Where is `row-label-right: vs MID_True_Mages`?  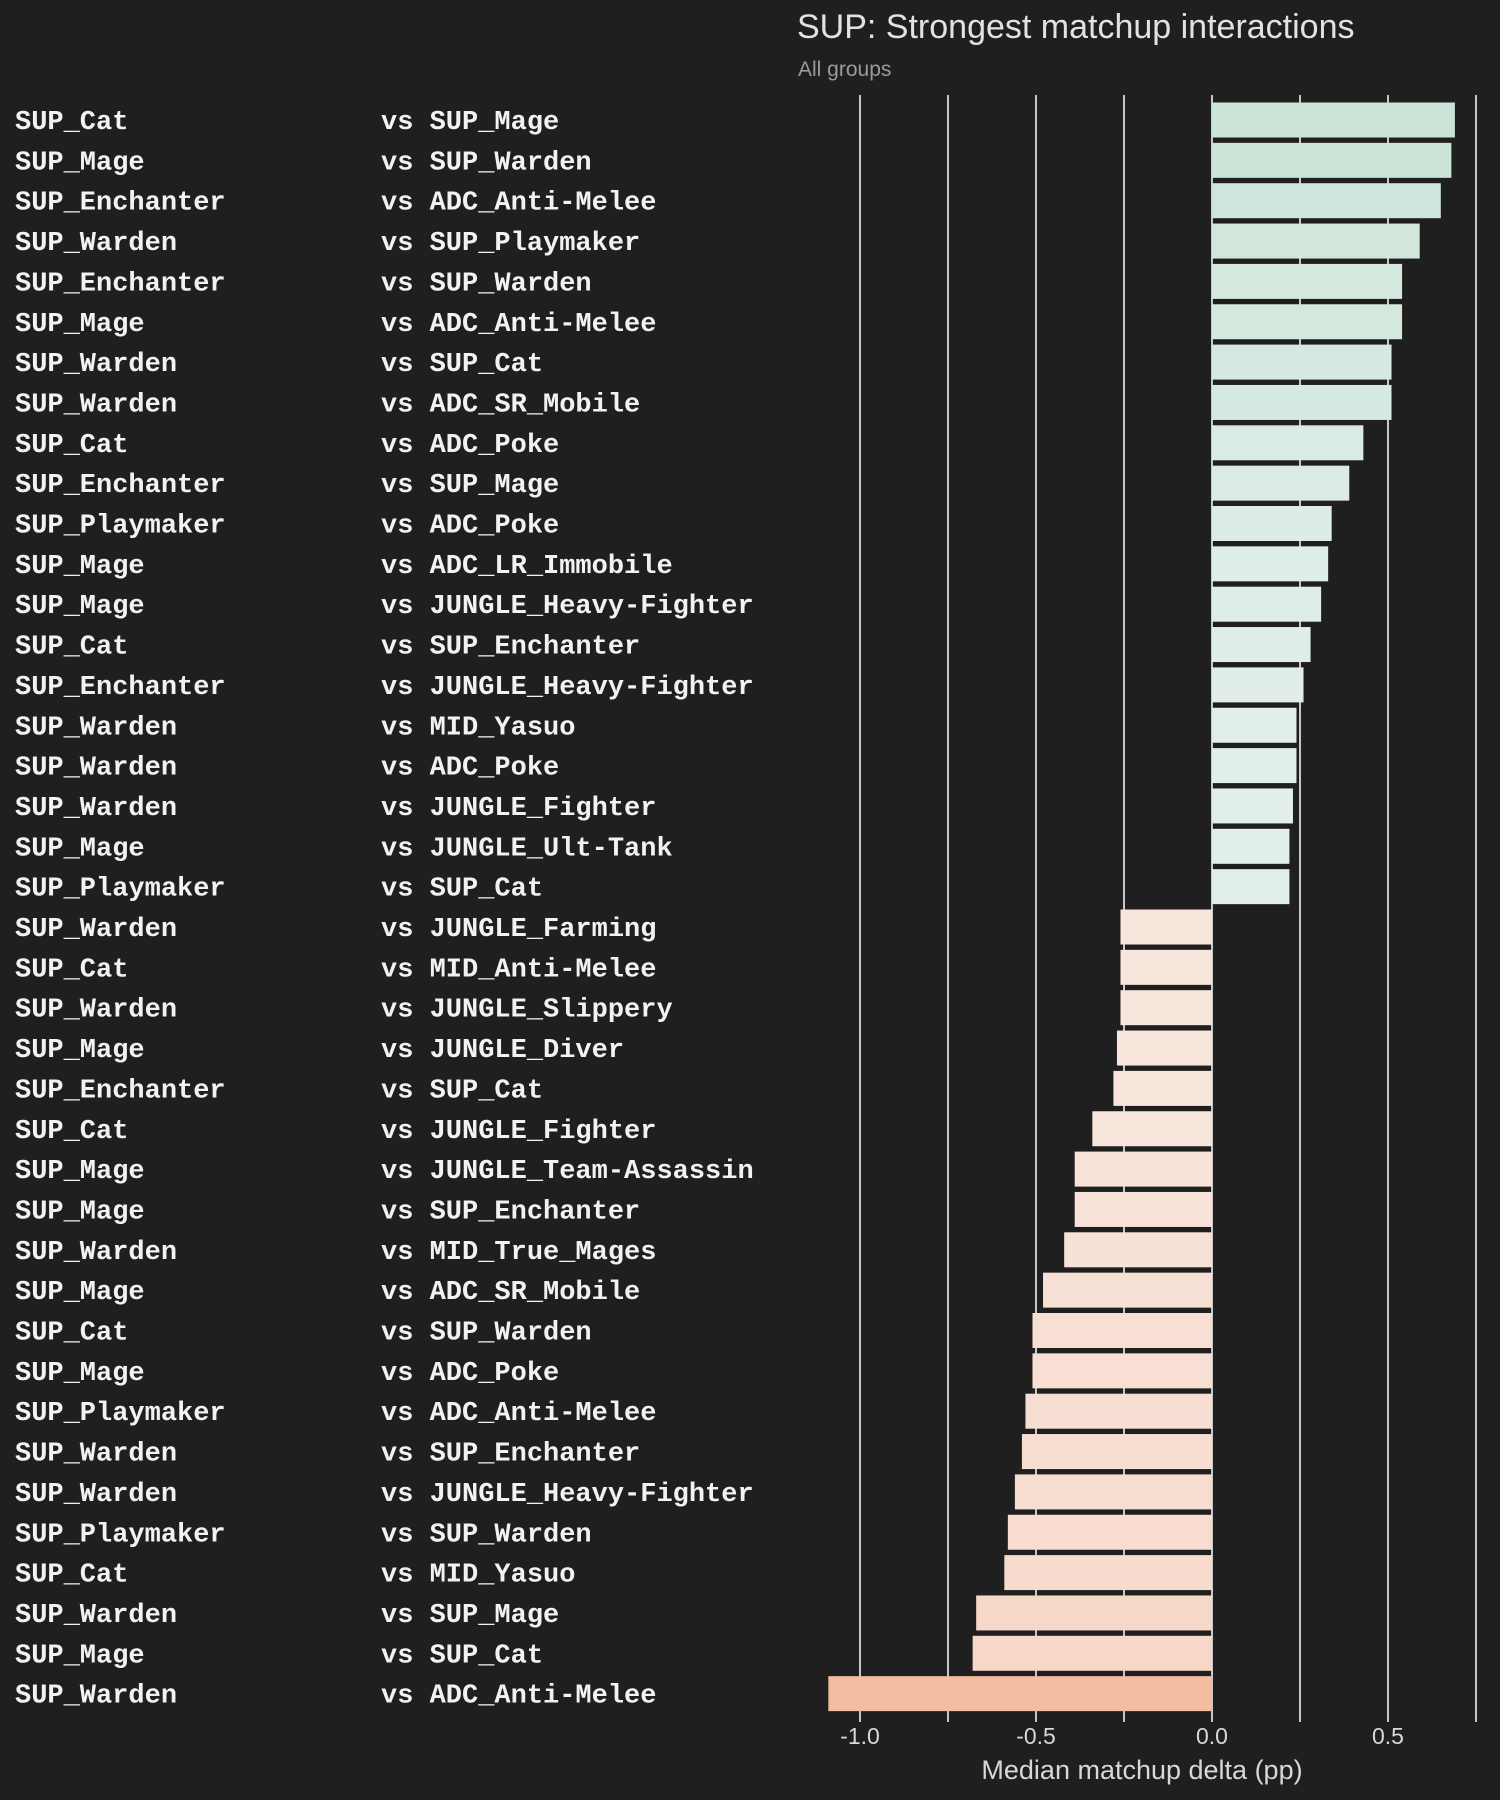
row-label-right: vs MID_True_Mages is located at coordinates (518, 1253).